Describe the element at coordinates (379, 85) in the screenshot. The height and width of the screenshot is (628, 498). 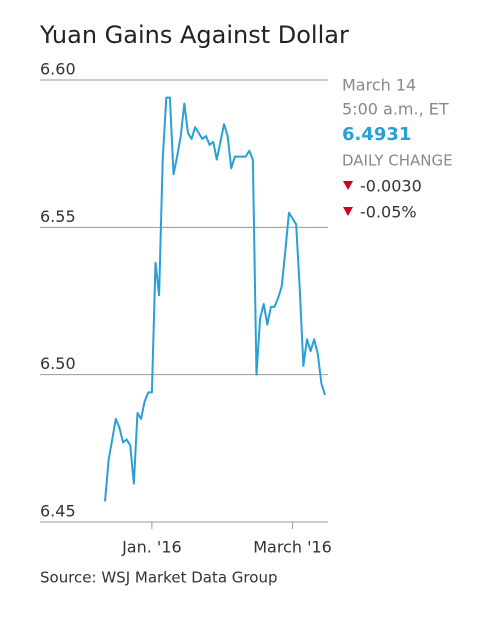
I see `annotation-date: March 14` at that location.